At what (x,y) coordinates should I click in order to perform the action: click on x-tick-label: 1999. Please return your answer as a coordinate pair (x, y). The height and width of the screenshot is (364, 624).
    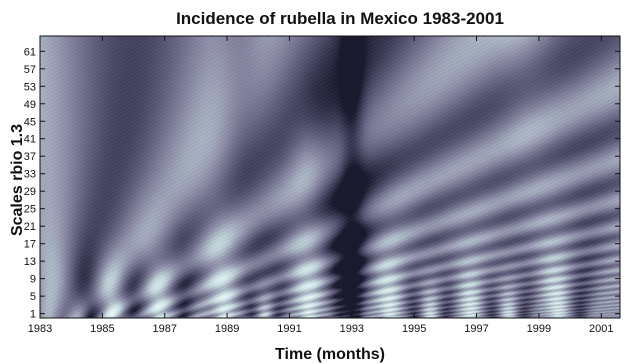
    Looking at the image, I should click on (539, 329).